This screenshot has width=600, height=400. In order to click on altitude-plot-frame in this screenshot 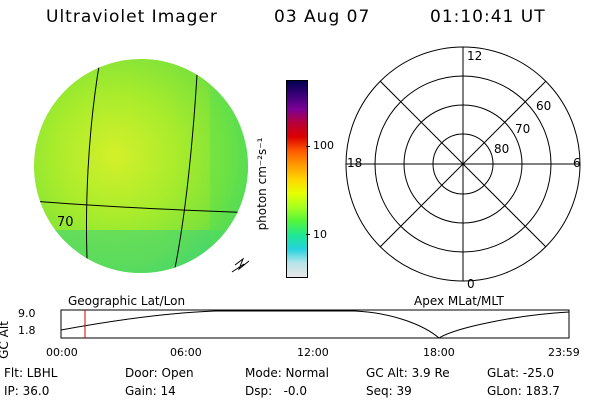, I will do `click(315, 324)`.